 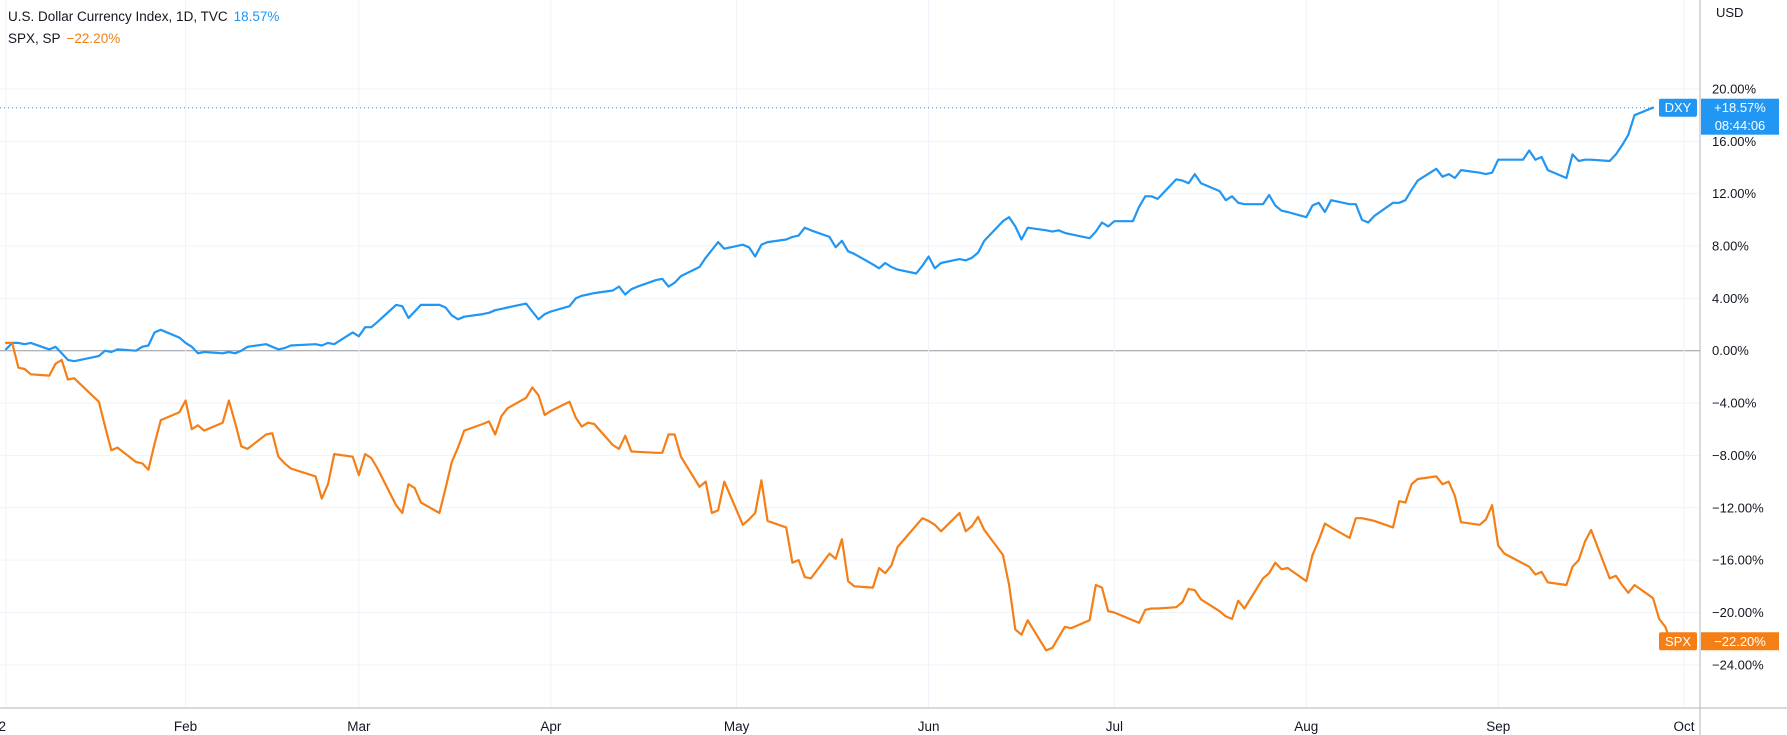 I want to click on y-tick-label: −12.00%, so click(x=1738, y=507).